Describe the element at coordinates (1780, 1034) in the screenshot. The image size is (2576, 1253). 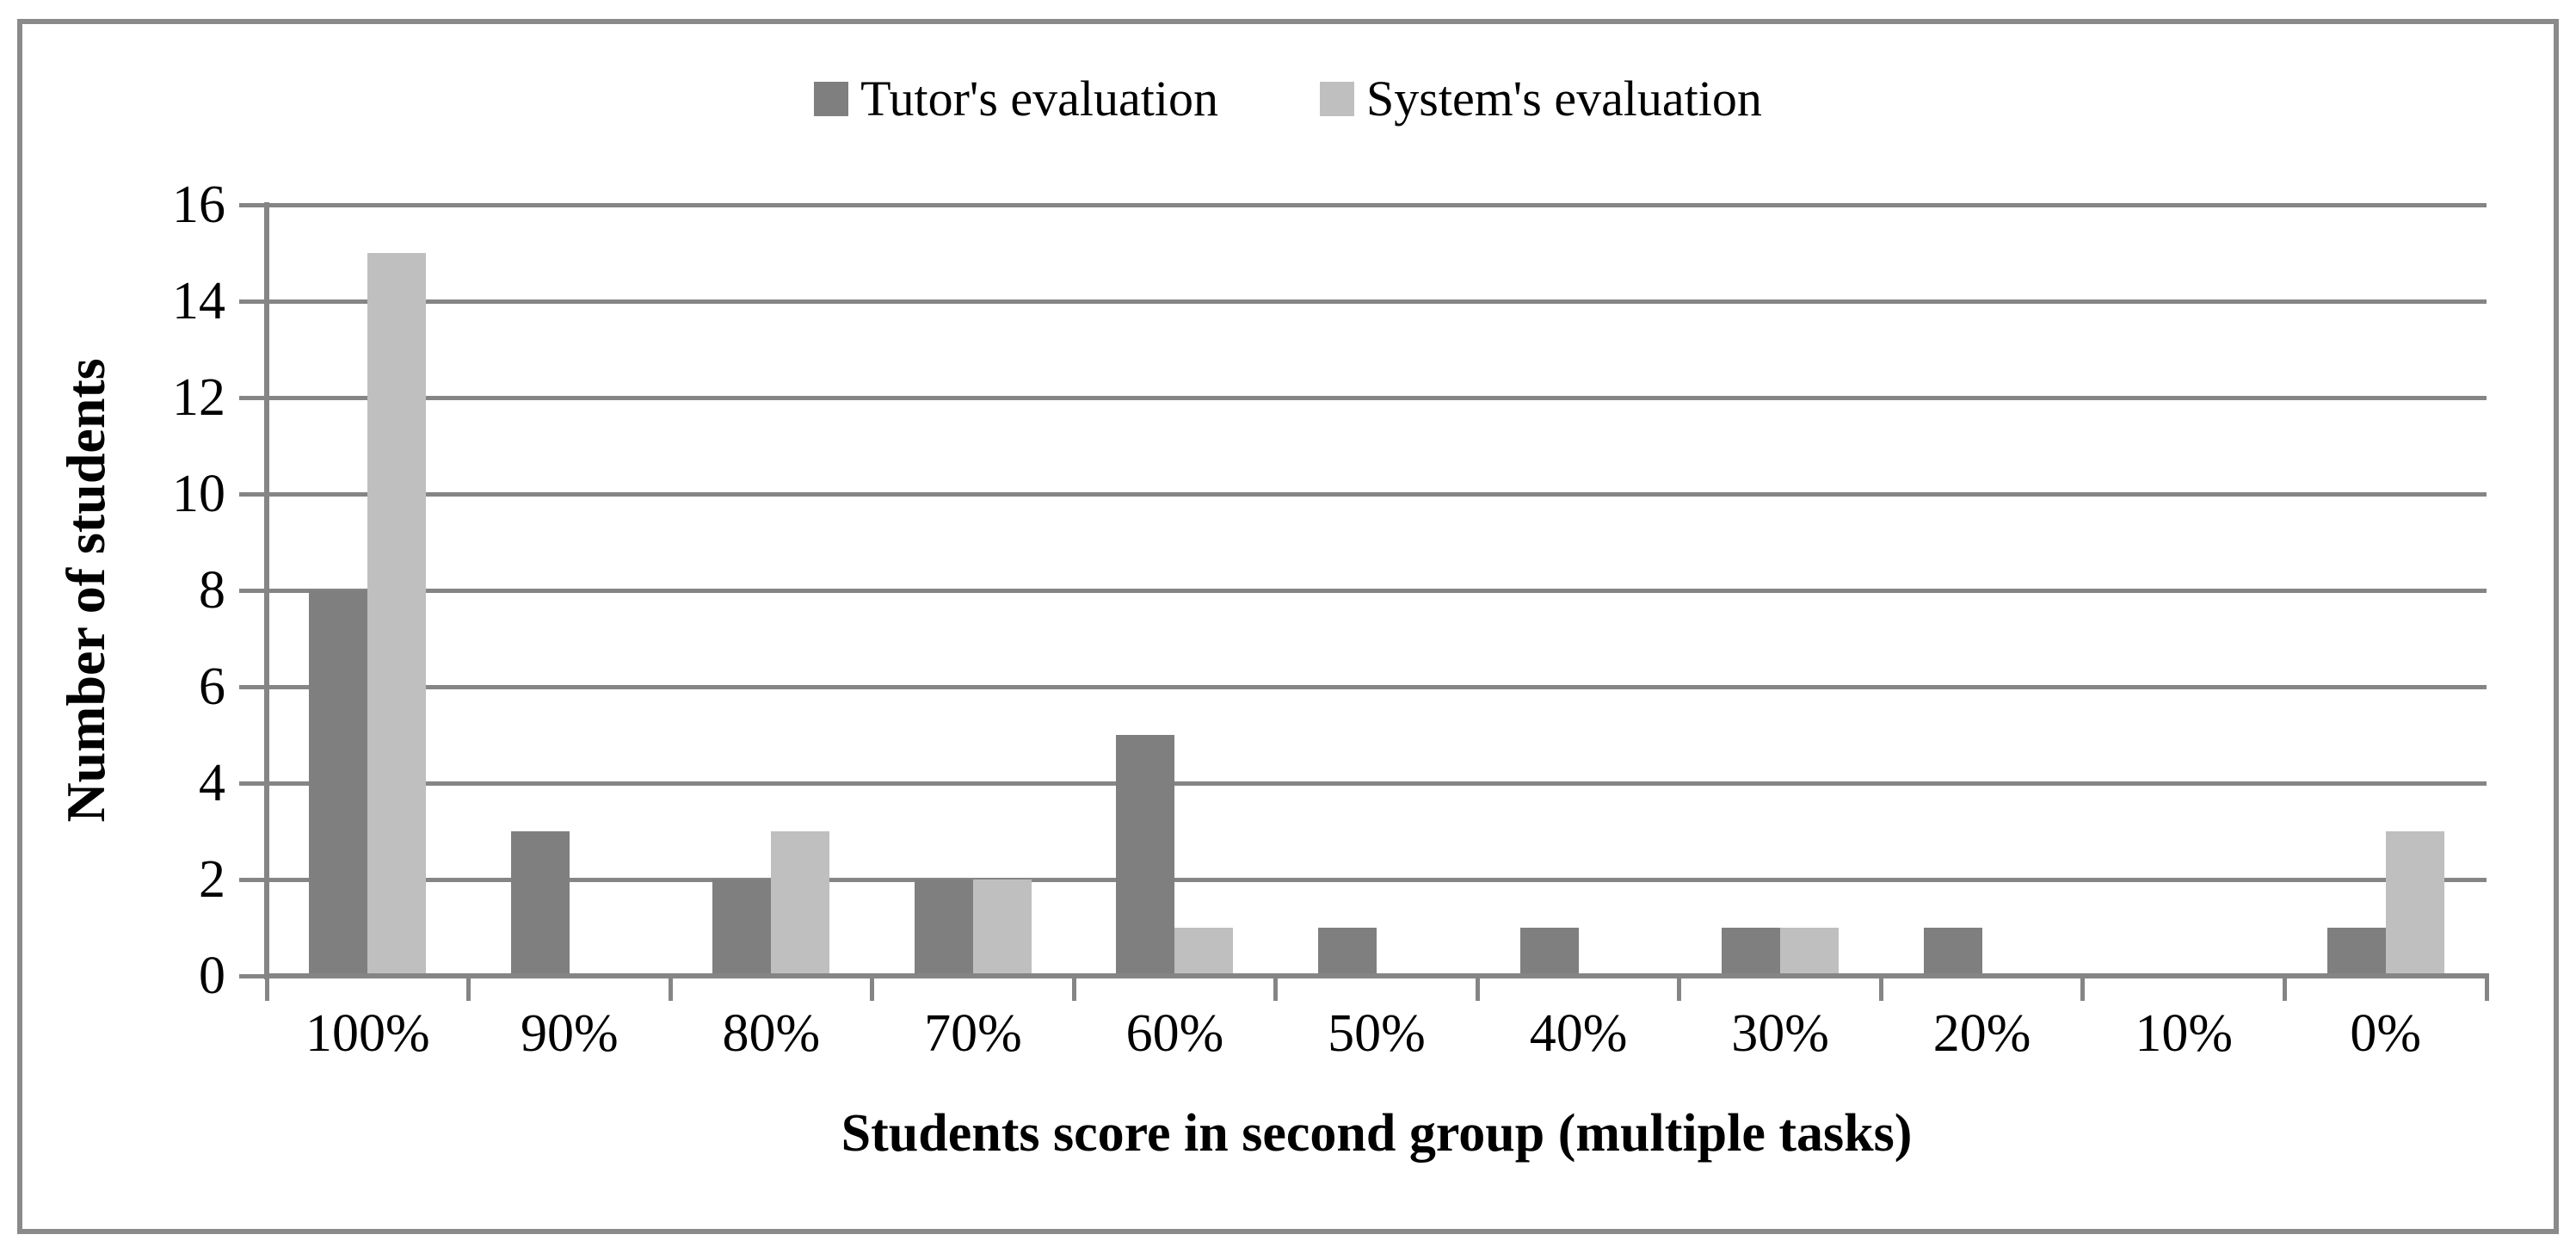
I see `x-category-label: 30%` at that location.